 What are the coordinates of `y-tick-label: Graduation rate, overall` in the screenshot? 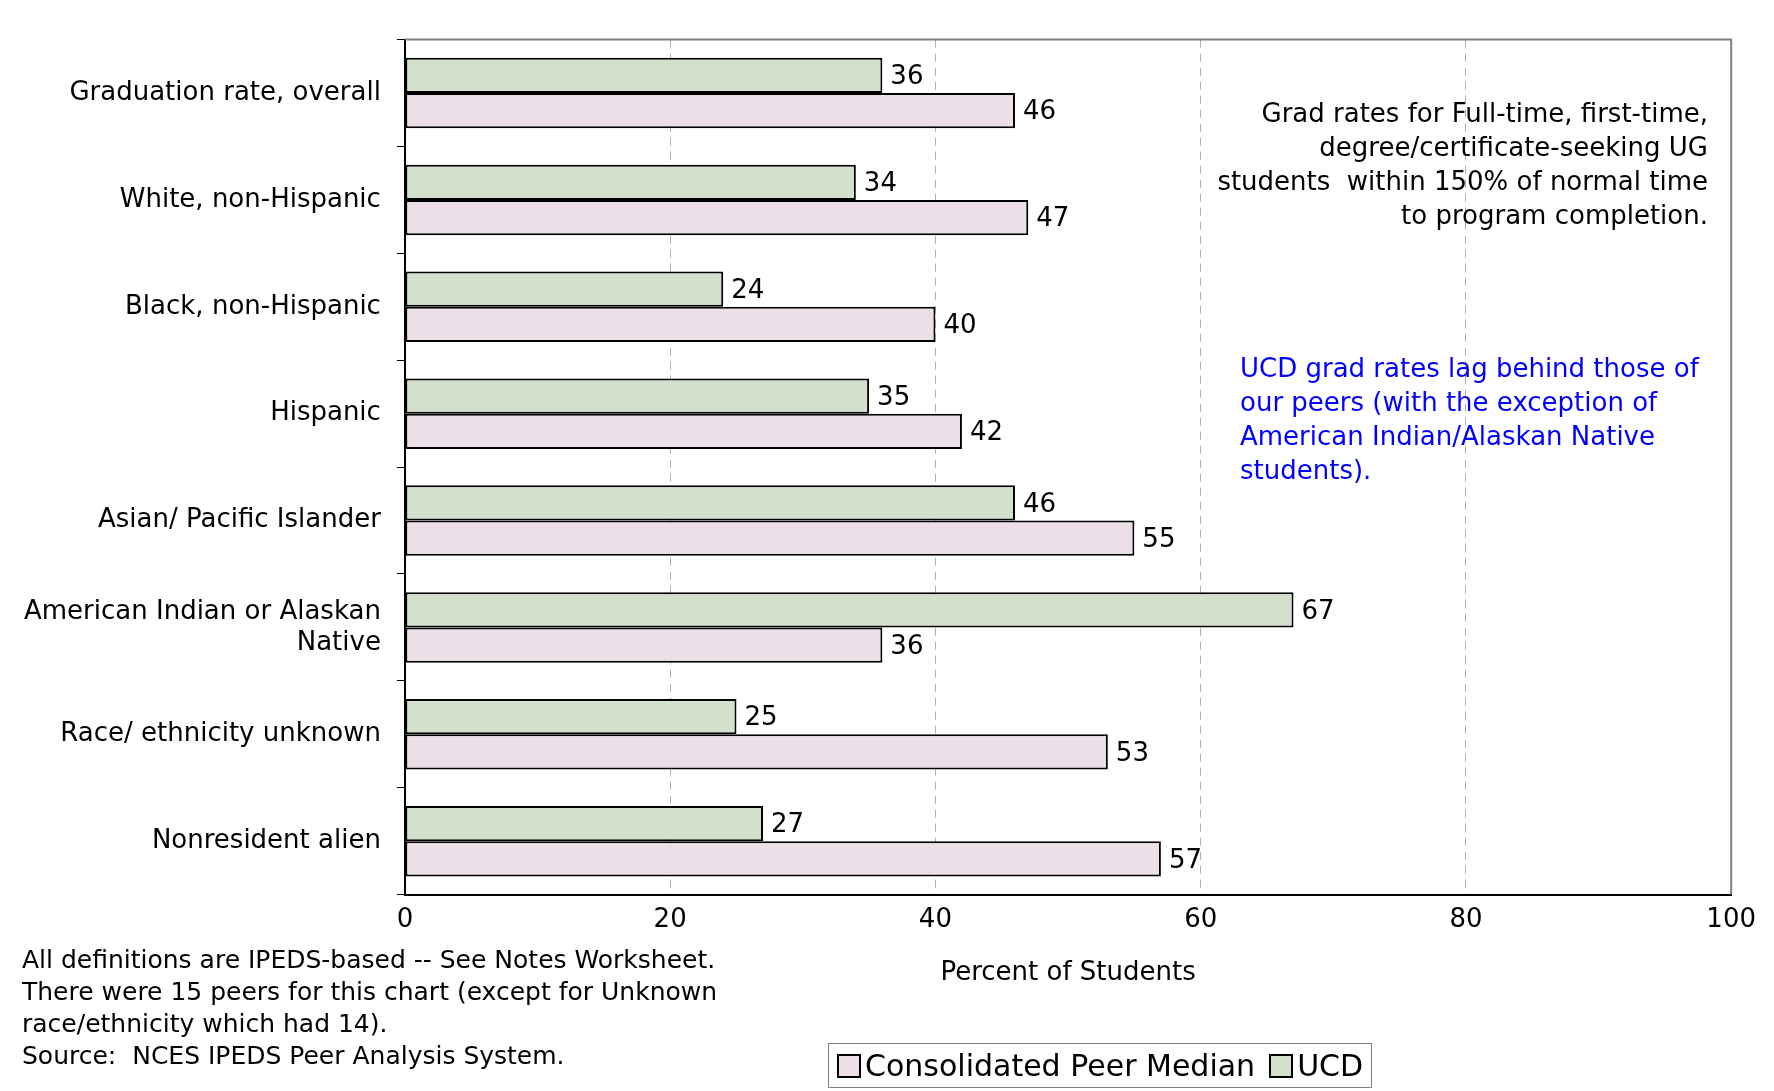 It's located at (225, 90).